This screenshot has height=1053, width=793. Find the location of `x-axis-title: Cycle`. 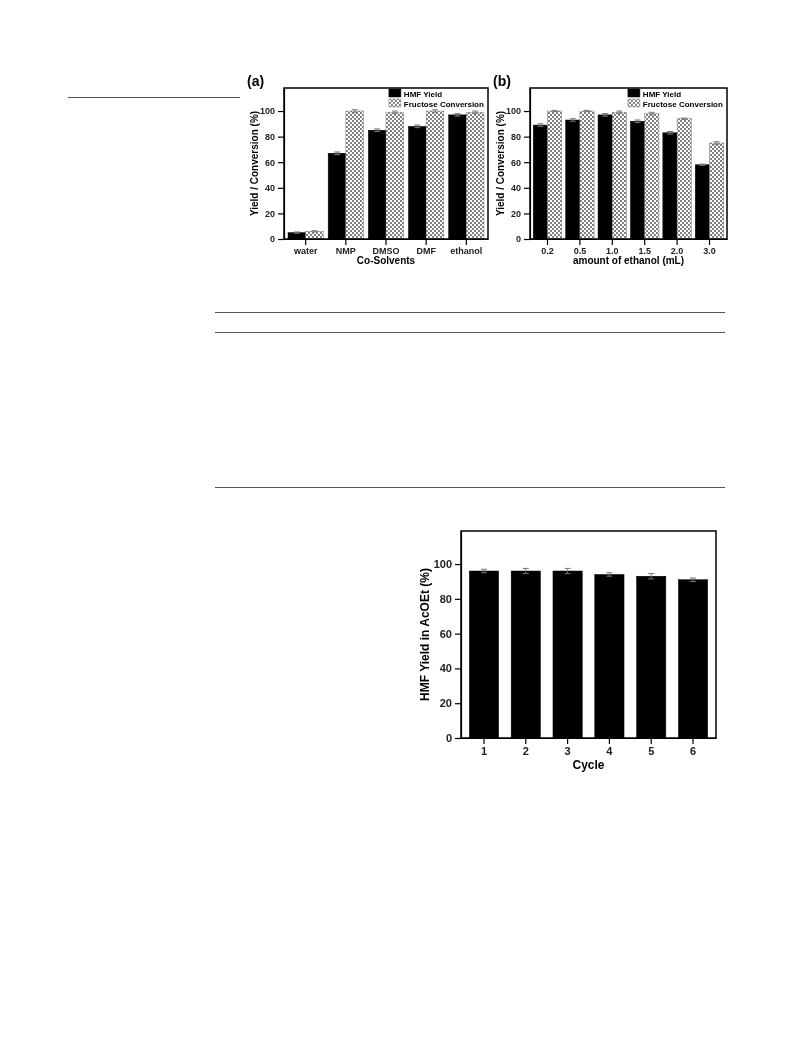

x-axis-title: Cycle is located at coordinates (588, 764).